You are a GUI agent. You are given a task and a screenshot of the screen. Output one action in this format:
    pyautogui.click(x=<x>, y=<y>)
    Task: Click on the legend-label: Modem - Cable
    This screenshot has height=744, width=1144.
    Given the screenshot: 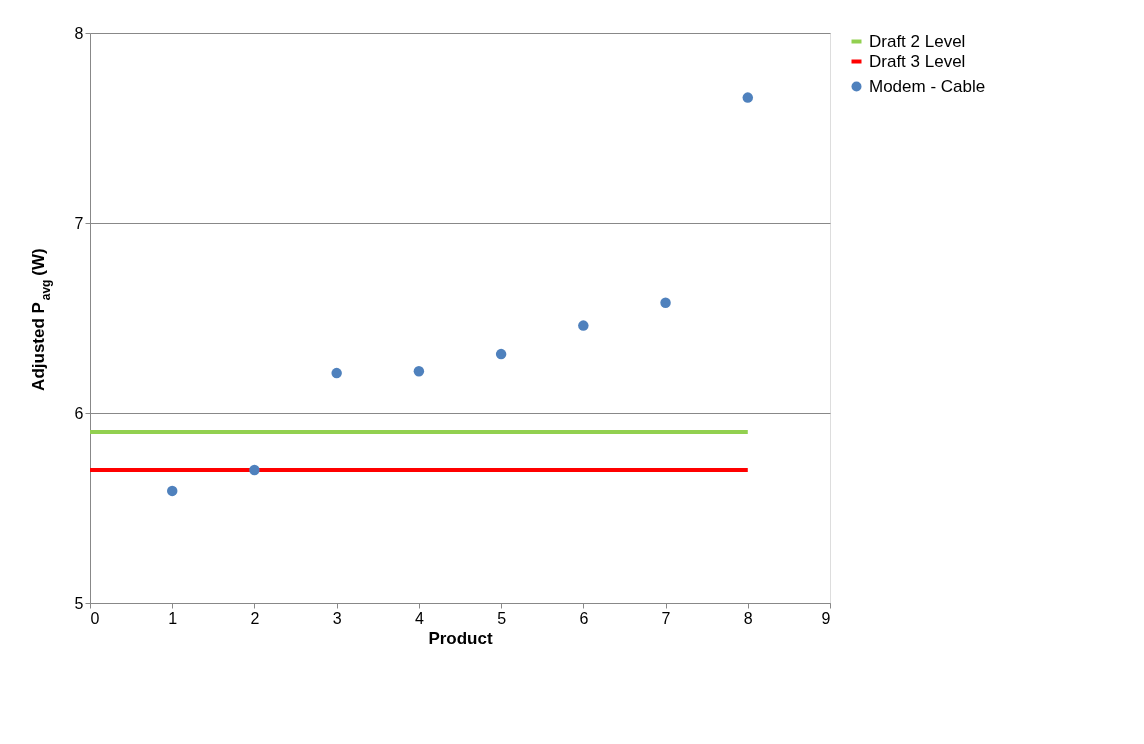 What is the action you would take?
    pyautogui.click(x=927, y=86)
    